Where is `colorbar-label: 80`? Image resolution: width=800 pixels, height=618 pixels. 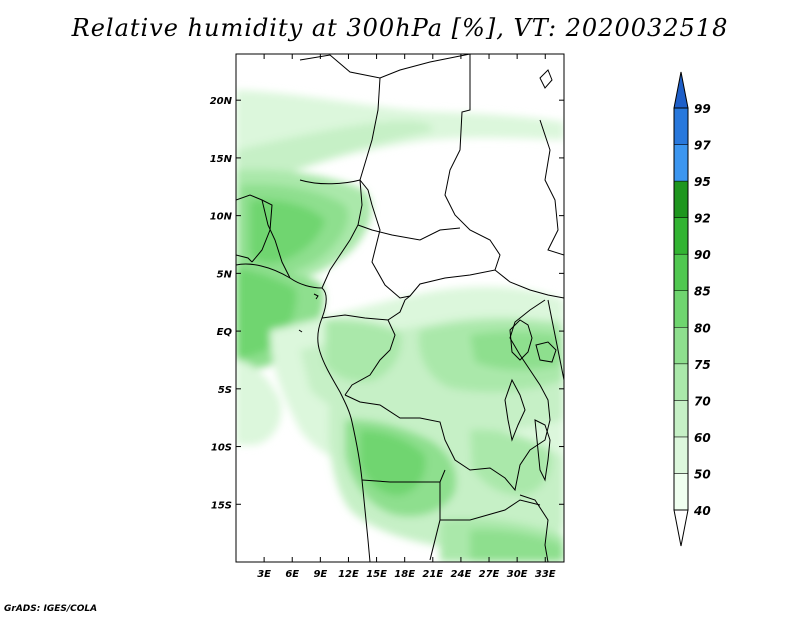
colorbar-label: 80 is located at coordinates (702, 328).